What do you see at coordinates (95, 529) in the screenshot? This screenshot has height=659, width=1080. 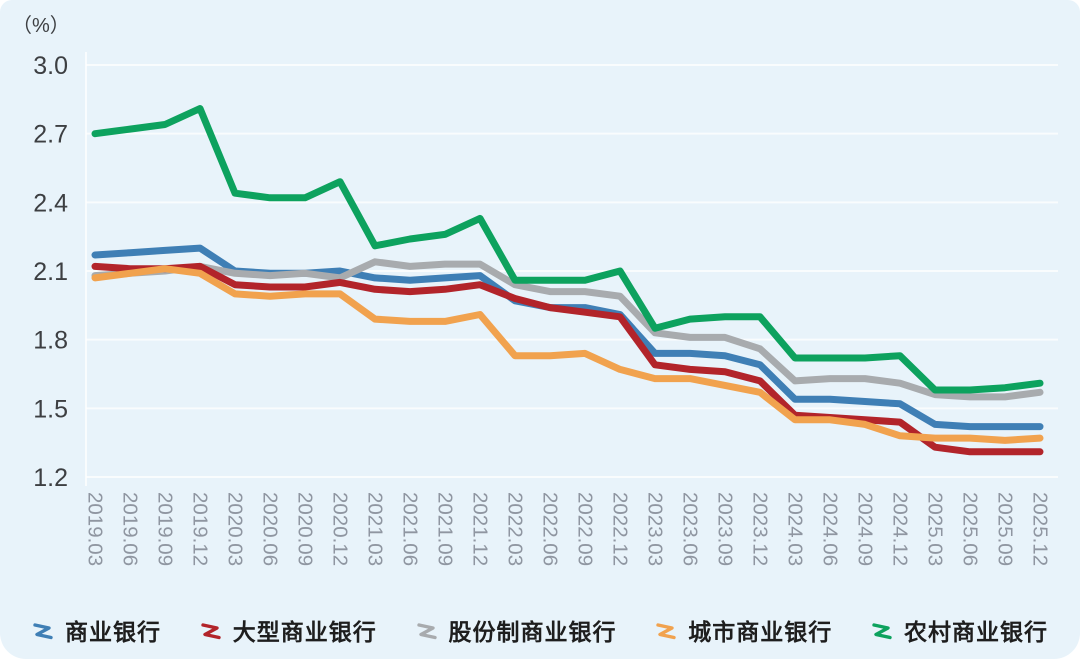 I see `x-axis-tick-label: 2019.03` at bounding box center [95, 529].